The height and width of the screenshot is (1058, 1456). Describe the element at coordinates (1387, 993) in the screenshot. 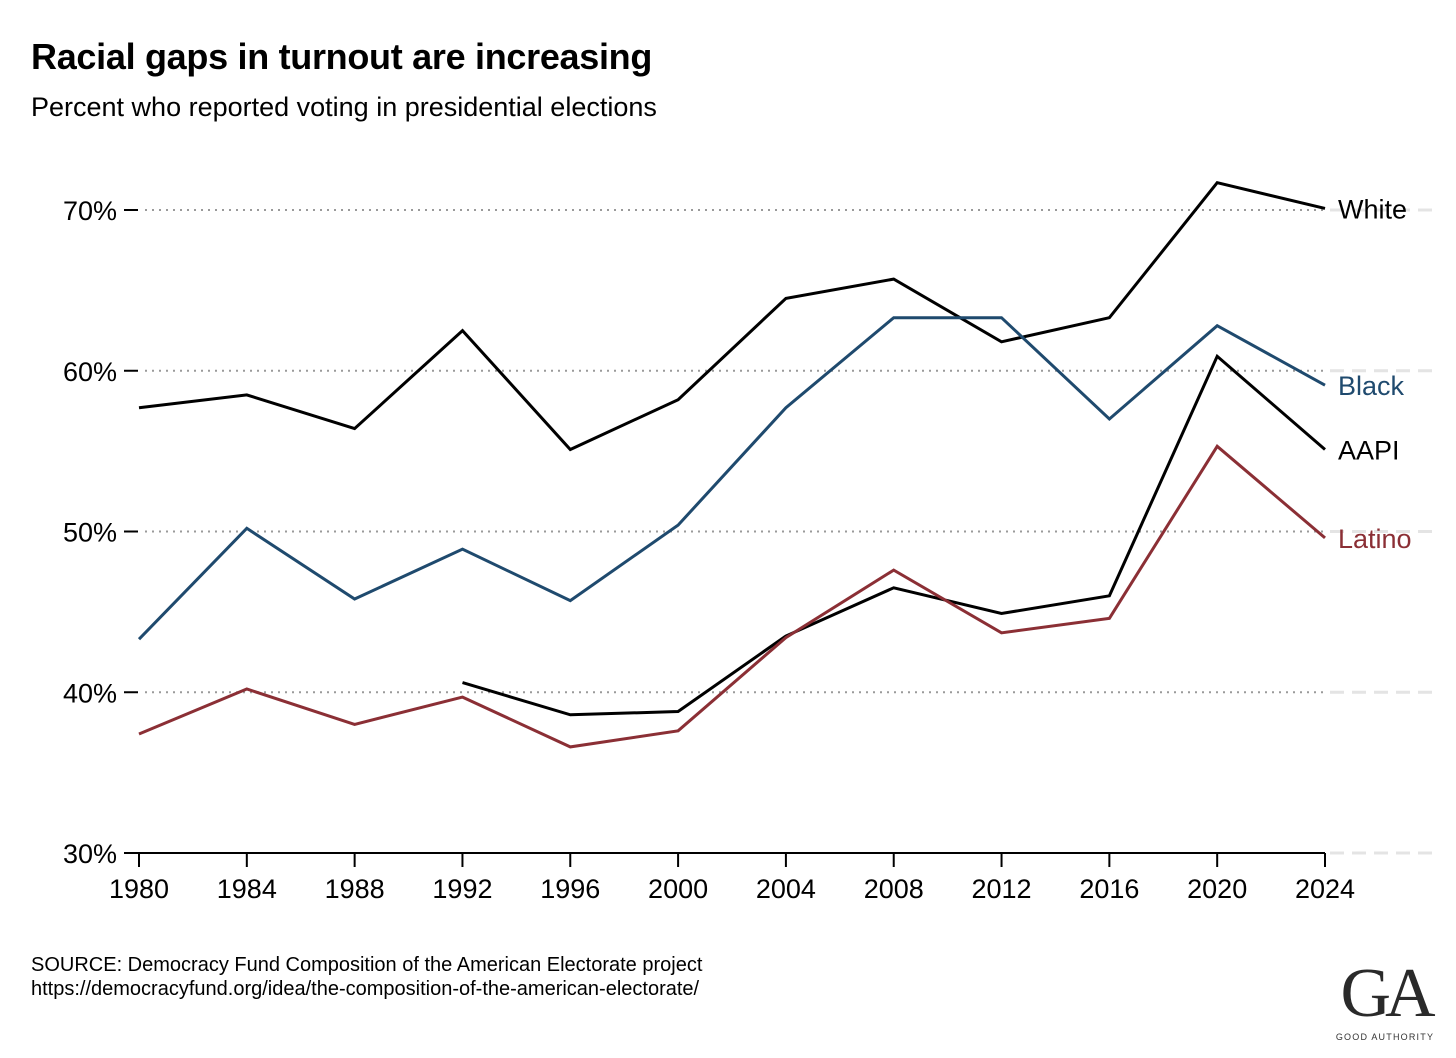

I see `logo-mark: GA` at that location.